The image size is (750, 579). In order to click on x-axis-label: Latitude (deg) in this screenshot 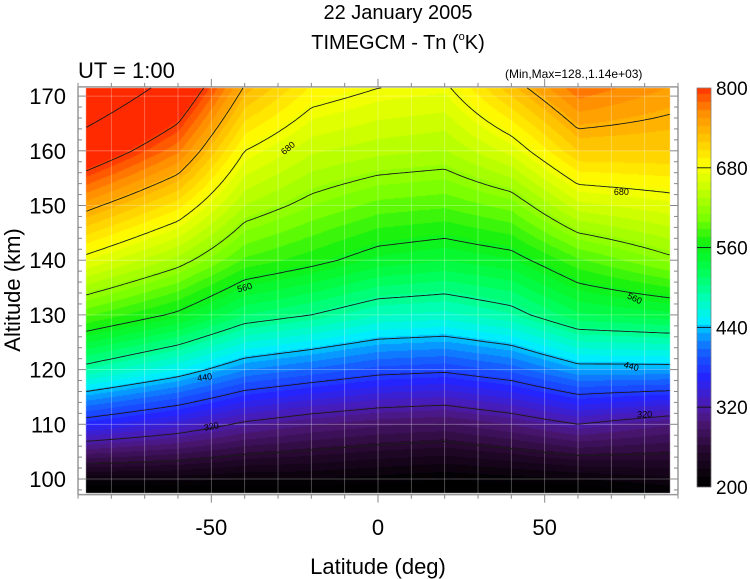, I will do `click(378, 566)`.